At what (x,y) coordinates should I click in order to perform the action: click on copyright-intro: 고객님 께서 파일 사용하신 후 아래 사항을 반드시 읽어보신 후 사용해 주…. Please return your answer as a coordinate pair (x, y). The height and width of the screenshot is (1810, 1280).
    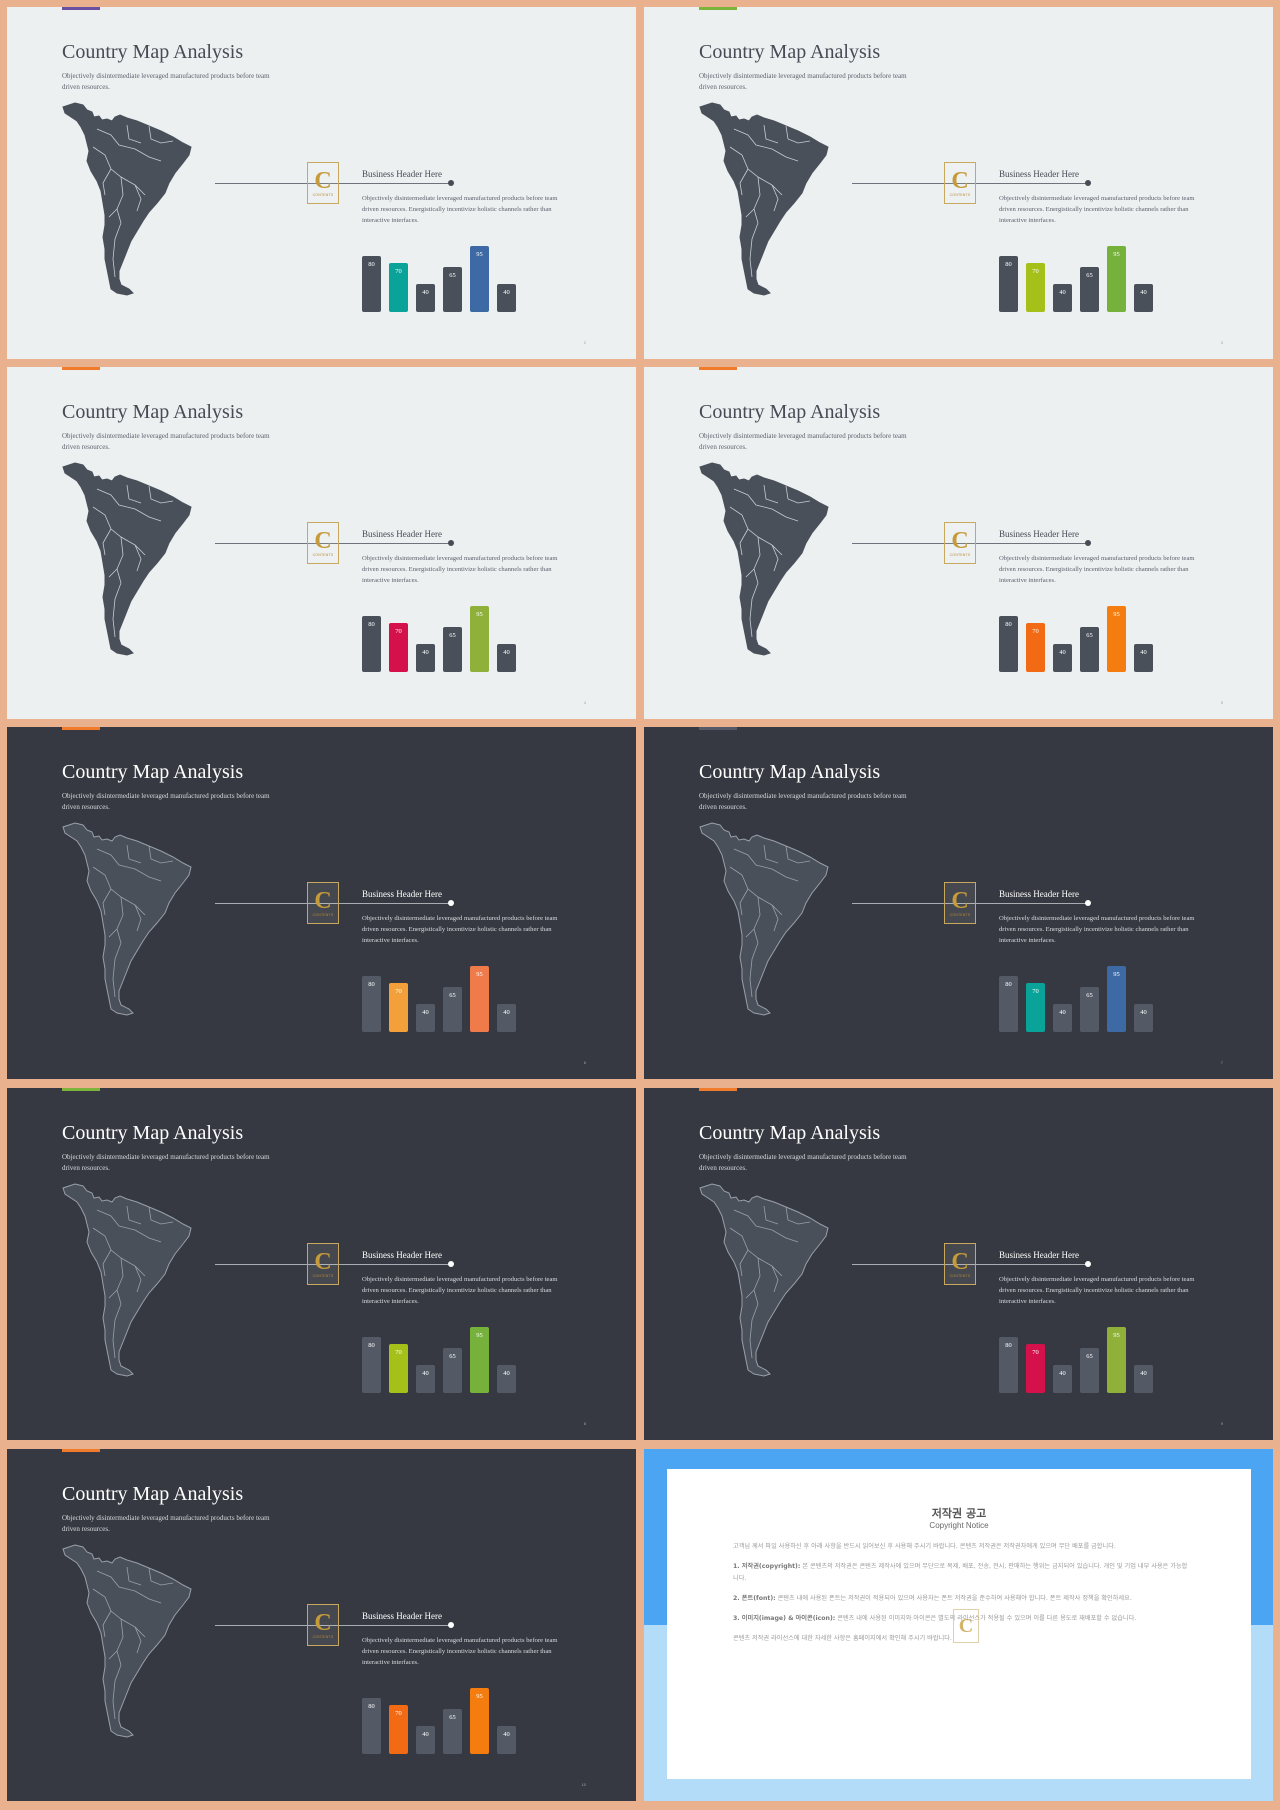
    Looking at the image, I should click on (924, 1546).